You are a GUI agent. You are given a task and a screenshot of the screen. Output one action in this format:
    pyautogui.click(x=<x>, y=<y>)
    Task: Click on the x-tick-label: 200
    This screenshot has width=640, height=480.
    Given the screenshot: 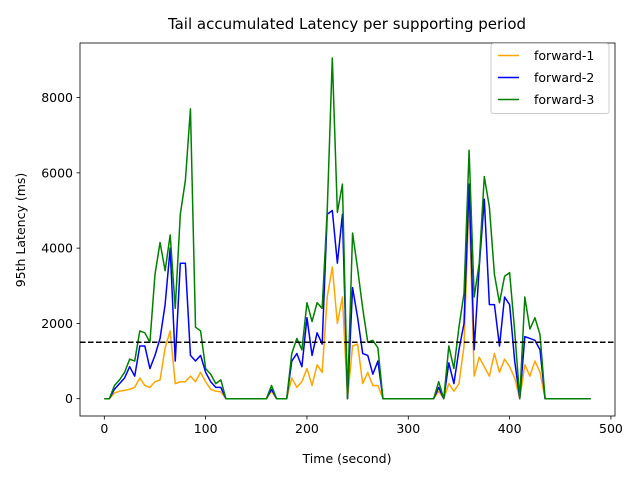 What is the action you would take?
    pyautogui.click(x=307, y=428)
    